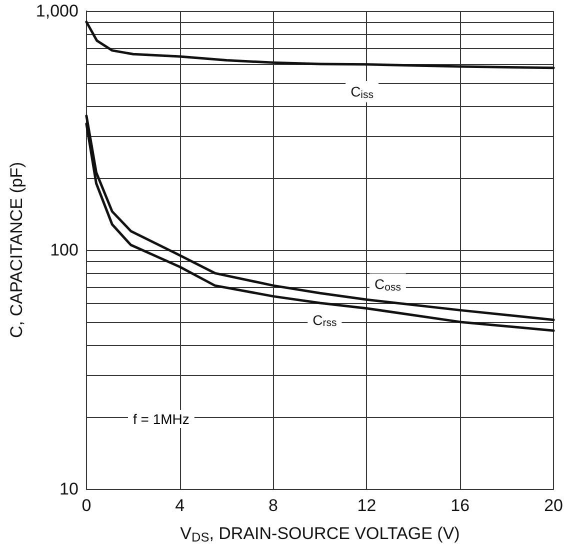 This screenshot has width=566, height=552. I want to click on y-tick-label: 1,000, so click(57, 11).